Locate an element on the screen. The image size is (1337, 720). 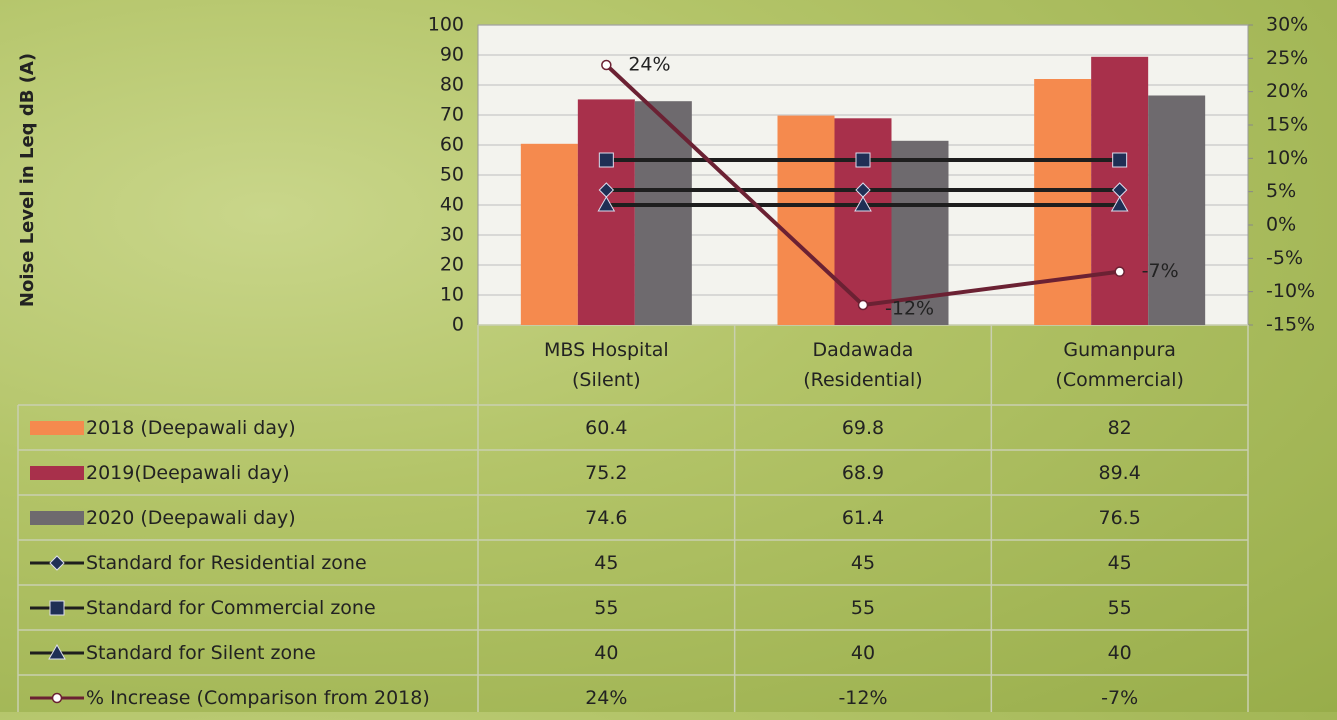
legend-cell: 2018 (Deepawali day) is located at coordinates (248, 427).